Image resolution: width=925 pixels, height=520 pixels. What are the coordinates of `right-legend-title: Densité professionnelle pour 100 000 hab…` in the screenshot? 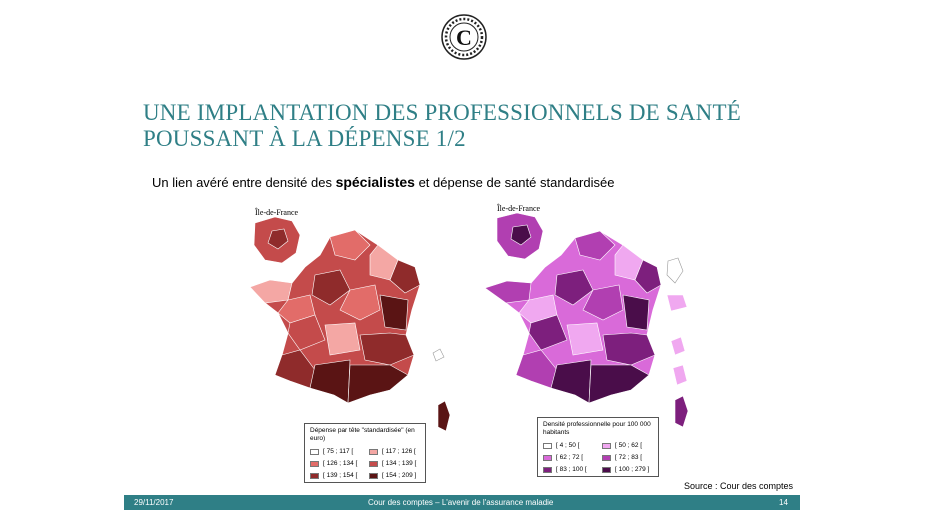 It's located at (597, 428).